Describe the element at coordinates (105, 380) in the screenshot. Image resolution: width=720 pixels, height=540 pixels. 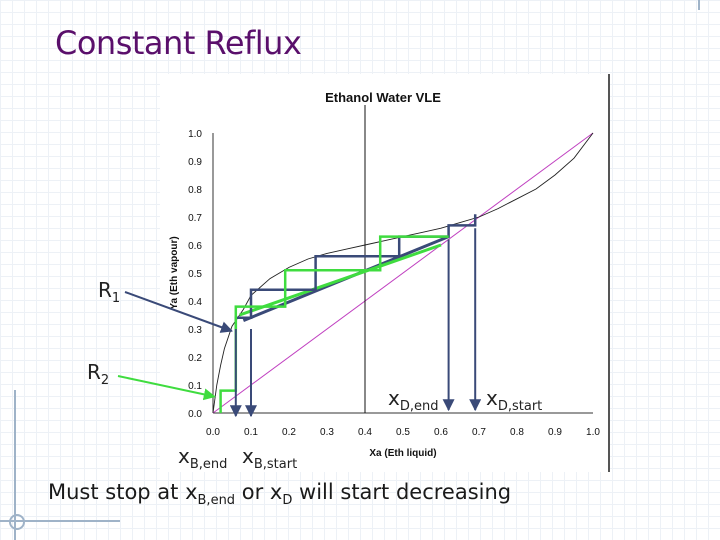
I see `r2-label-sub: 2` at that location.